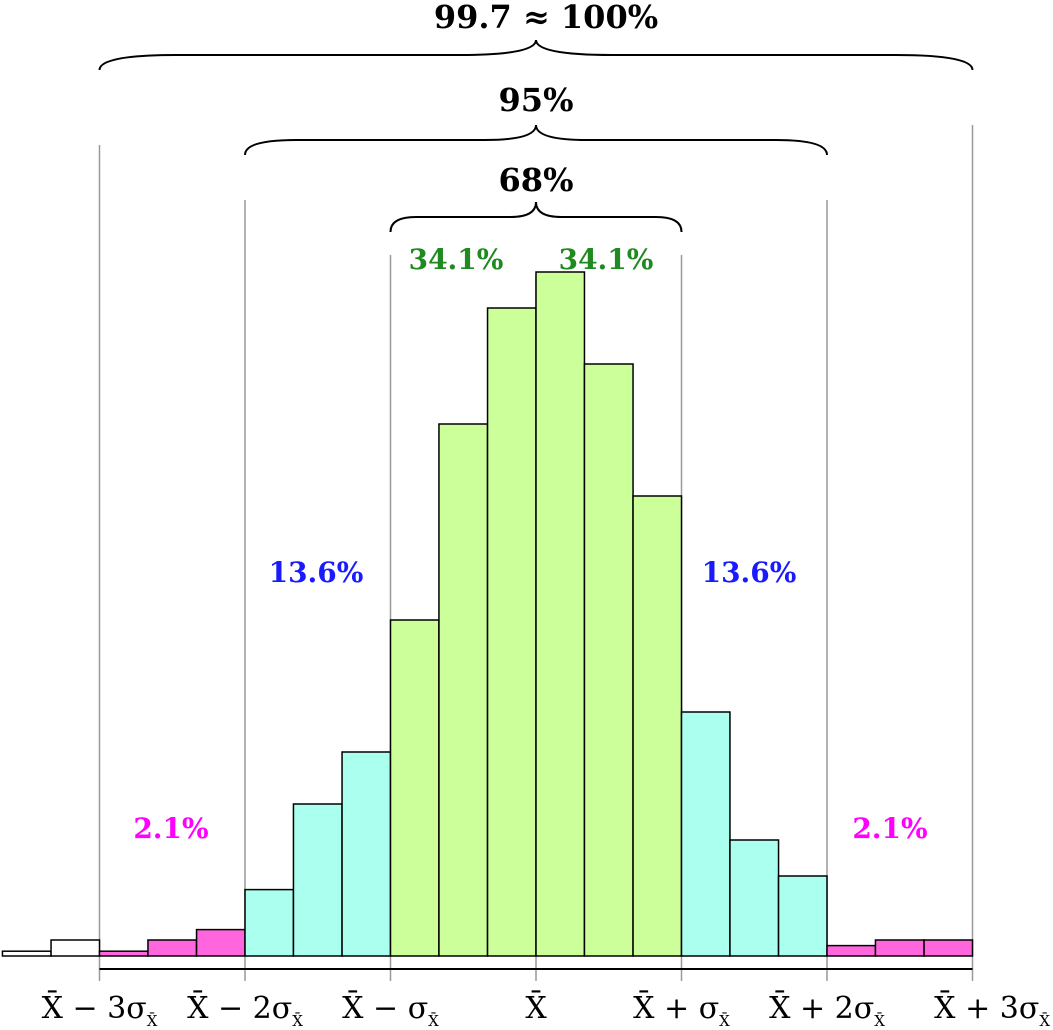 The width and height of the screenshot is (1053, 1030). Describe the element at coordinates (390, 1010) in the screenshot. I see `x-tick-label: X̄ − σX̄` at that location.